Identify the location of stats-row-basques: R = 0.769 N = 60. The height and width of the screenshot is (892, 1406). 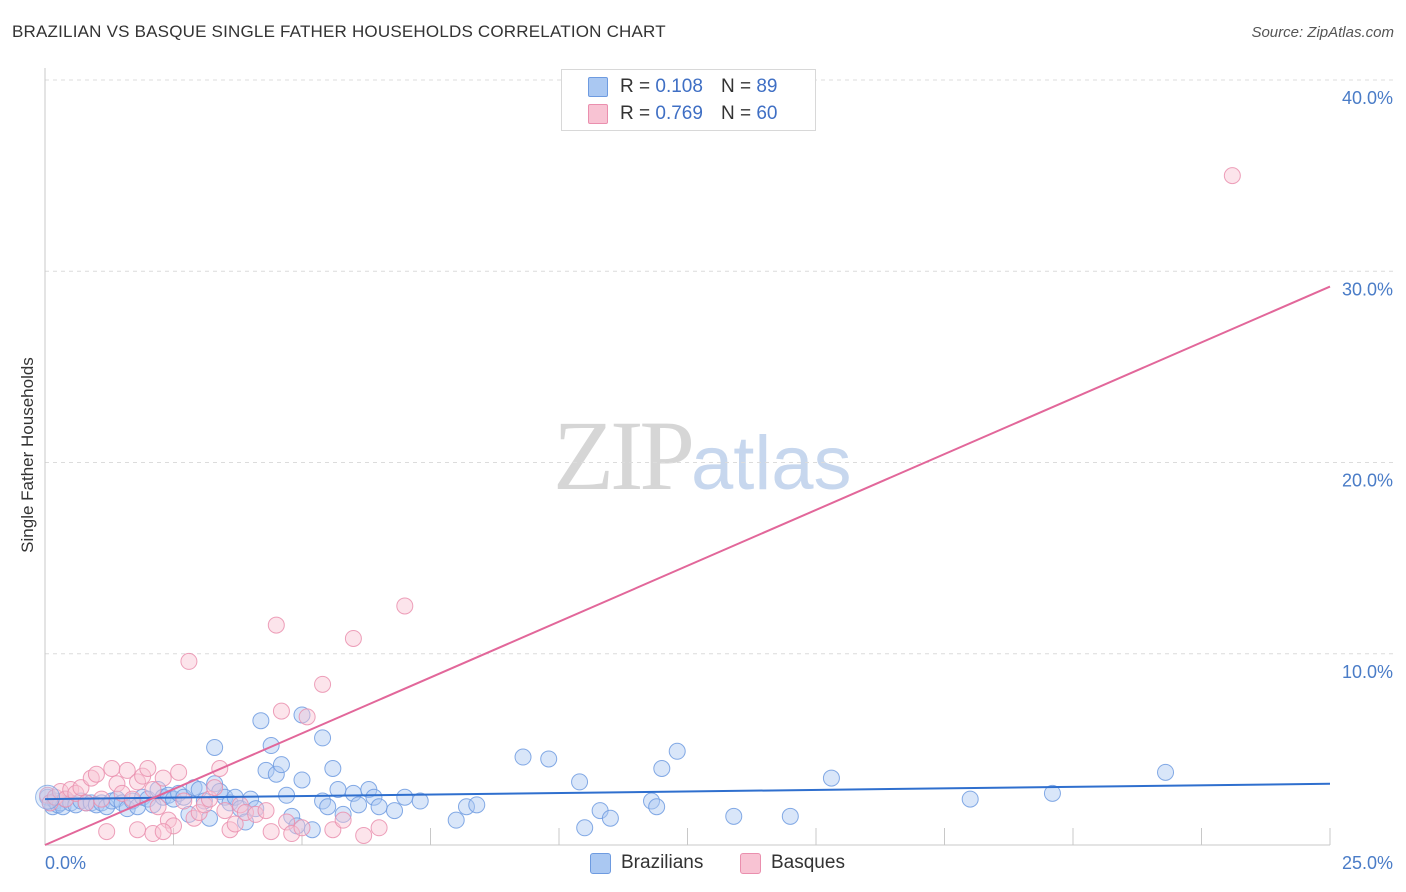
(682, 114).